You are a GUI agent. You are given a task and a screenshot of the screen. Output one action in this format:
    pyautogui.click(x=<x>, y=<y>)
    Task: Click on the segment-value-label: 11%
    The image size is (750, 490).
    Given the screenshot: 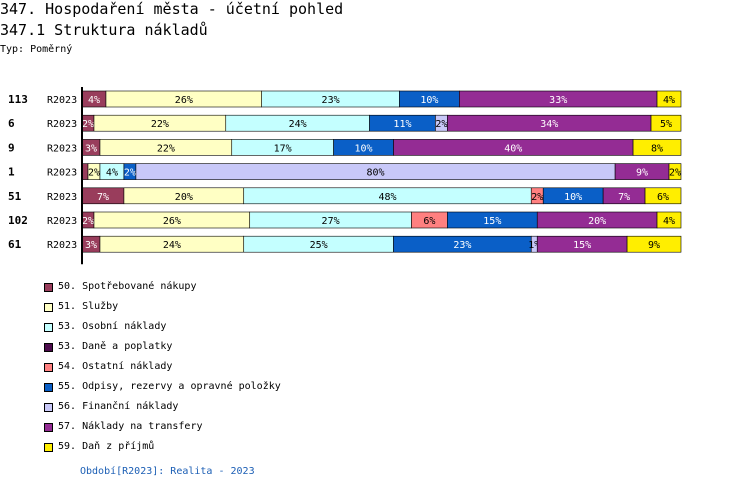 What is the action you would take?
    pyautogui.click(x=402, y=124)
    